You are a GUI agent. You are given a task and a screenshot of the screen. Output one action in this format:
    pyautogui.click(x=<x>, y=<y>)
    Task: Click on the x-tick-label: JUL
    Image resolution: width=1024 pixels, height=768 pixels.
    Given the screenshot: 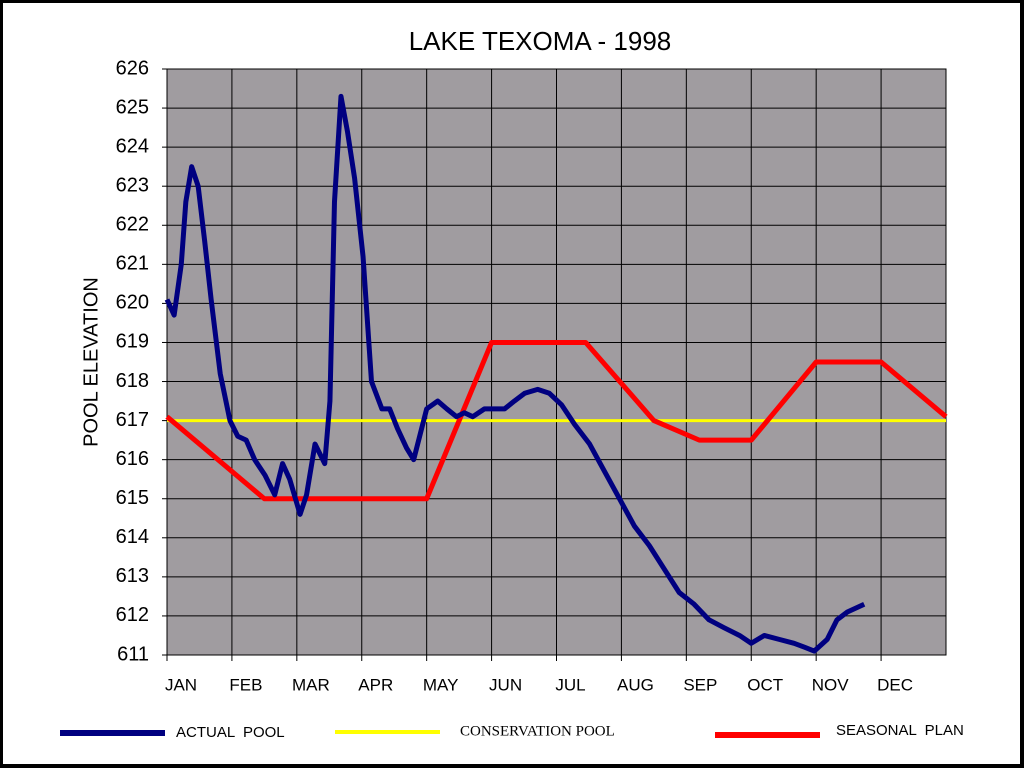 What is the action you would take?
    pyautogui.click(x=570, y=684)
    